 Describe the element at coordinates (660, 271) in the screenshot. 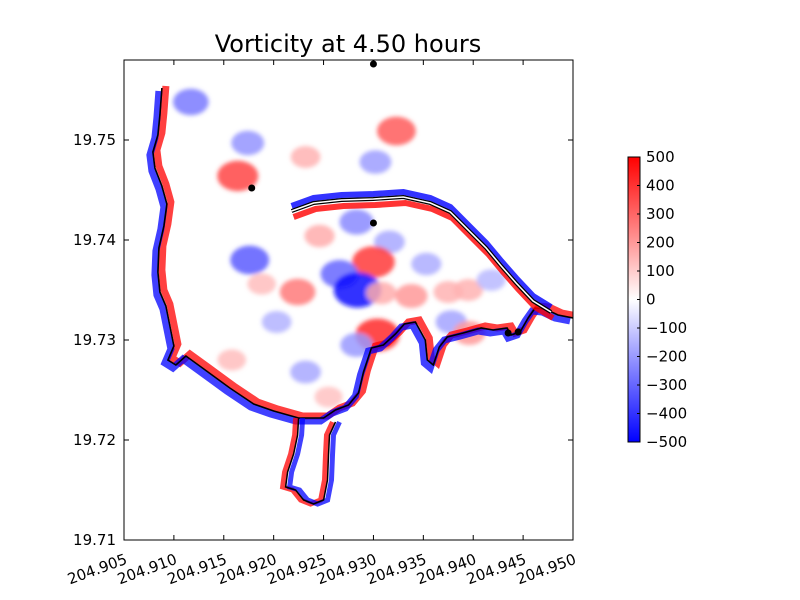

I see `colorbar-tick-label: 100` at that location.